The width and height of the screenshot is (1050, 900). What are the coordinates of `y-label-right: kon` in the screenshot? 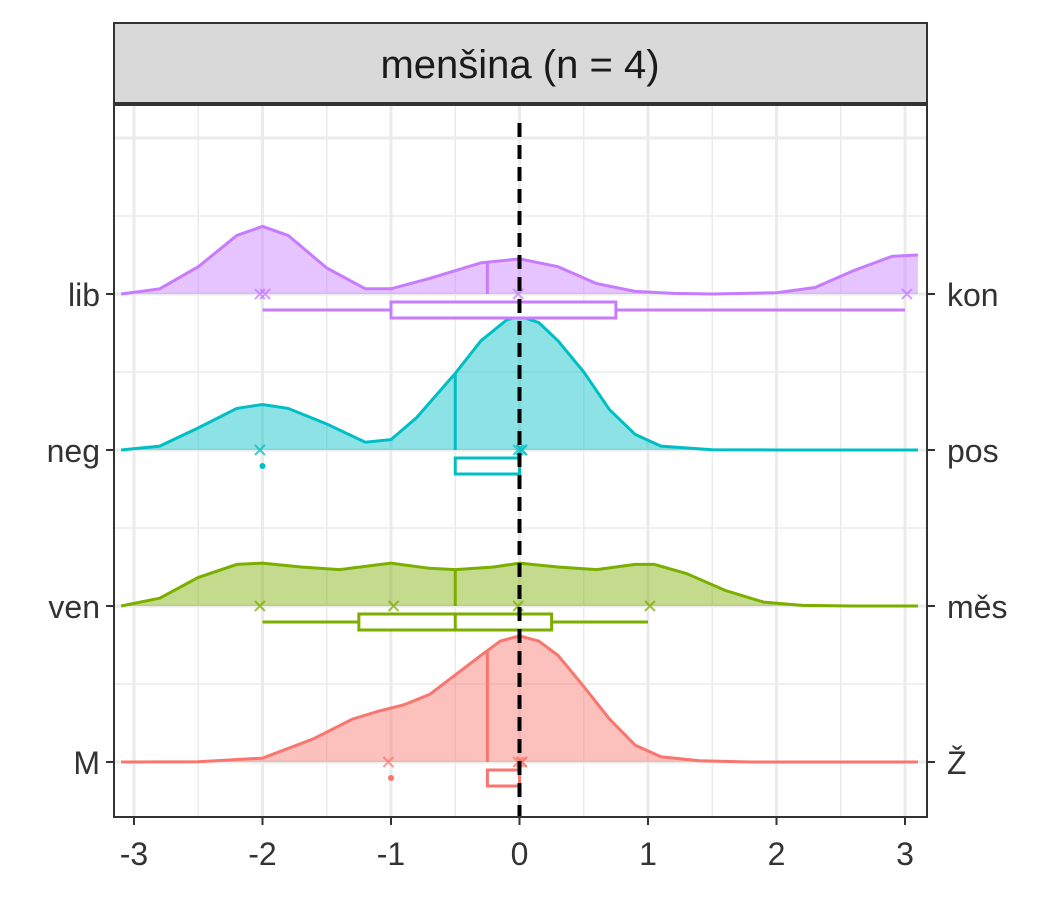 It's located at (973, 295).